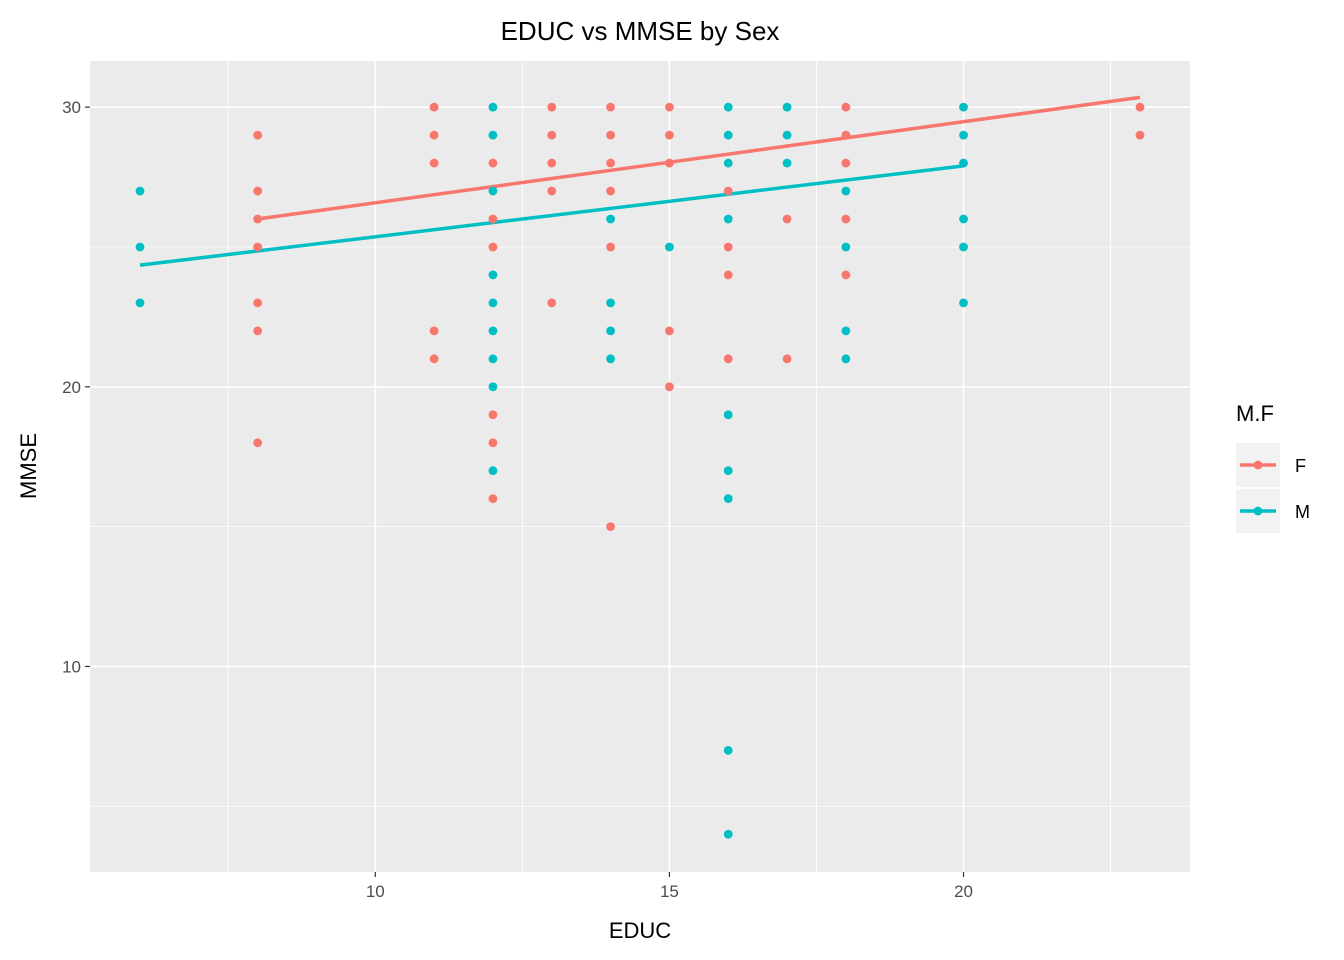 Image resolution: width=1344 pixels, height=960 pixels. What do you see at coordinates (640, 930) in the screenshot?
I see `x-axis-title: EDUC` at bounding box center [640, 930].